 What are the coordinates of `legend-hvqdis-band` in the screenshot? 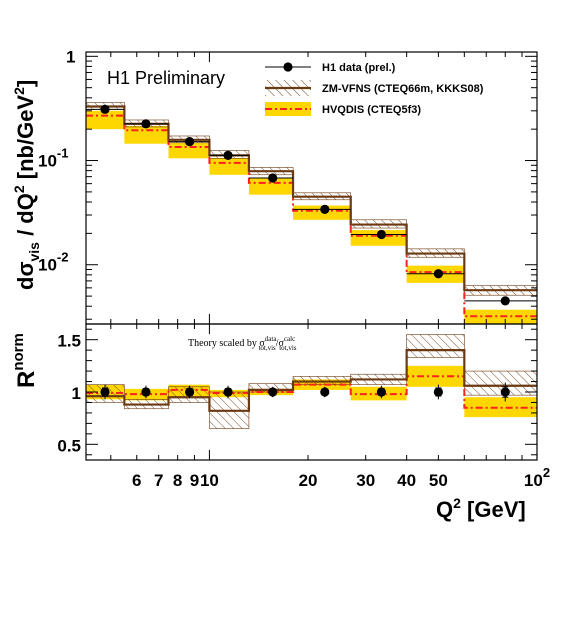 It's located at (288, 109).